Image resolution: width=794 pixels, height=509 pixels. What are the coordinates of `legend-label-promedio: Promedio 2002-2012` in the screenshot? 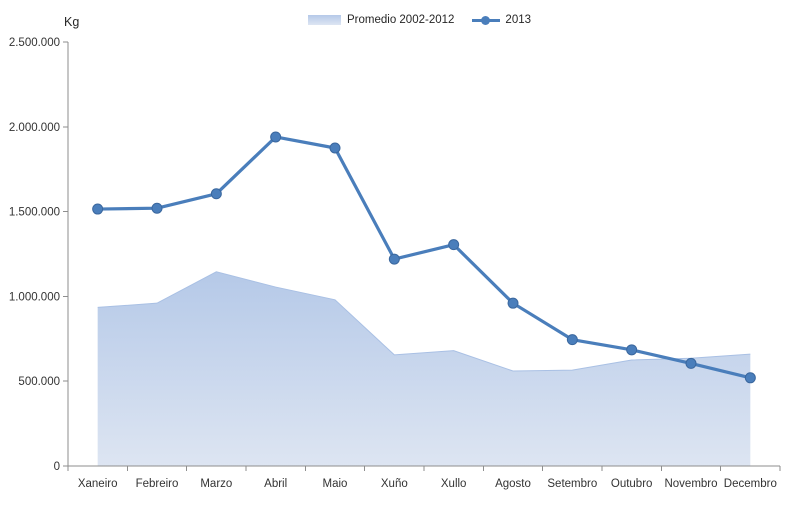 It's located at (401, 20).